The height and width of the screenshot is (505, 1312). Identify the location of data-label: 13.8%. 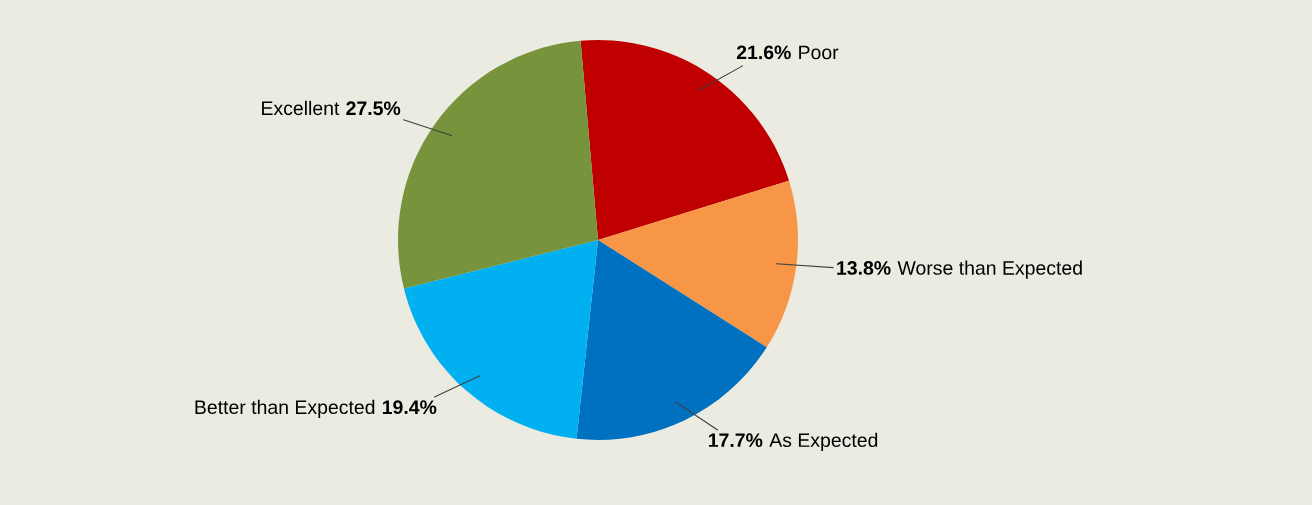
(864, 268).